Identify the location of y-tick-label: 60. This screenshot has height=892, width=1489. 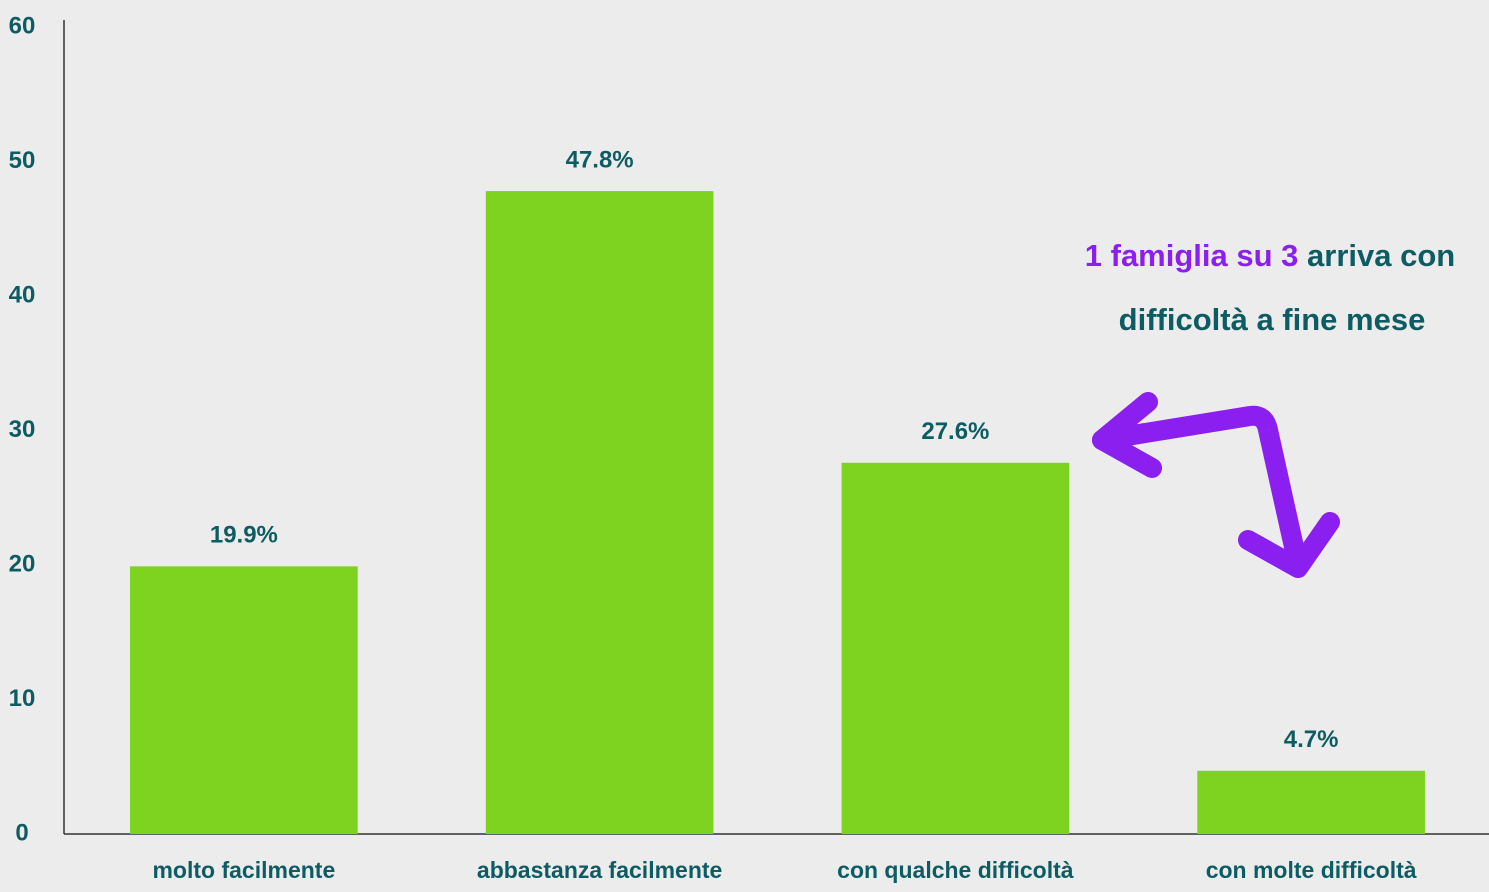
(22, 25).